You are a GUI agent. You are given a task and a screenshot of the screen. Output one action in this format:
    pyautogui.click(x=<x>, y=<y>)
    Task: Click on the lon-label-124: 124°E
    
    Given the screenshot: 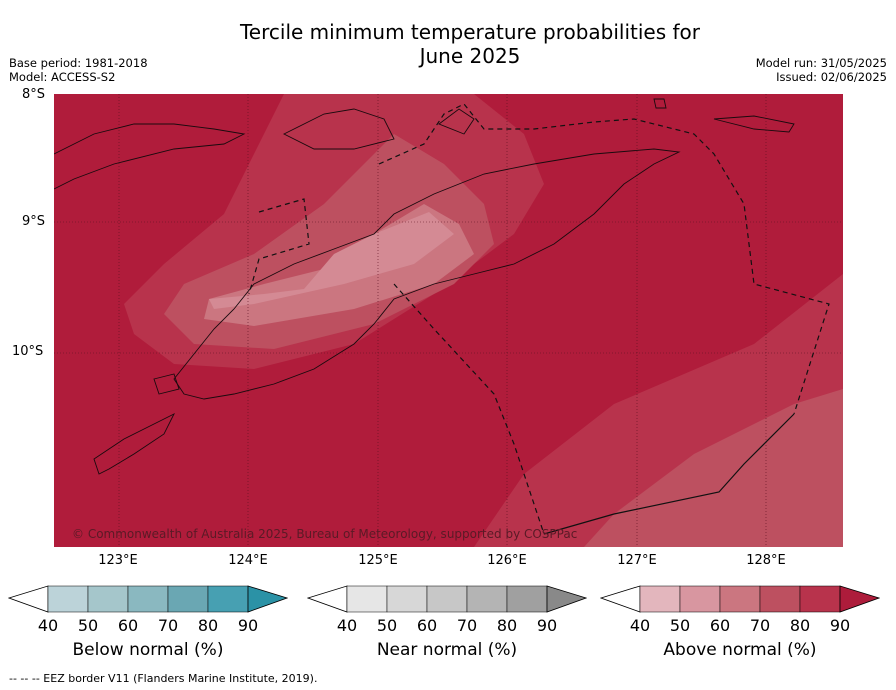 What is the action you would take?
    pyautogui.click(x=248, y=560)
    